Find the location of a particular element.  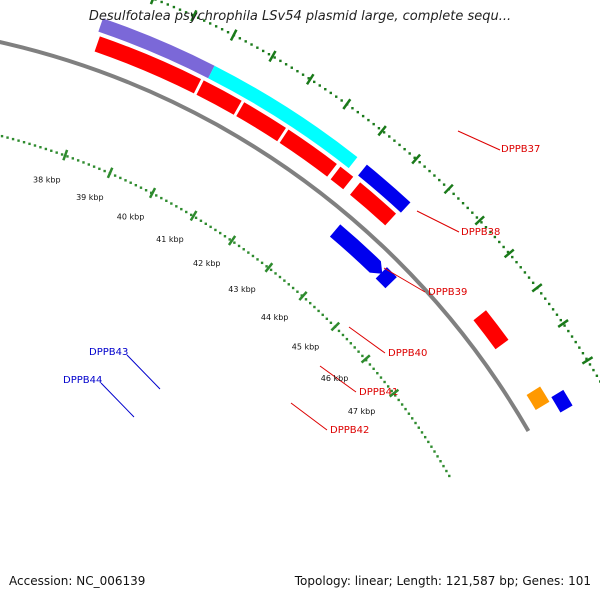

kbp-tick-label: 45 kbp is located at coordinates (306, 346).